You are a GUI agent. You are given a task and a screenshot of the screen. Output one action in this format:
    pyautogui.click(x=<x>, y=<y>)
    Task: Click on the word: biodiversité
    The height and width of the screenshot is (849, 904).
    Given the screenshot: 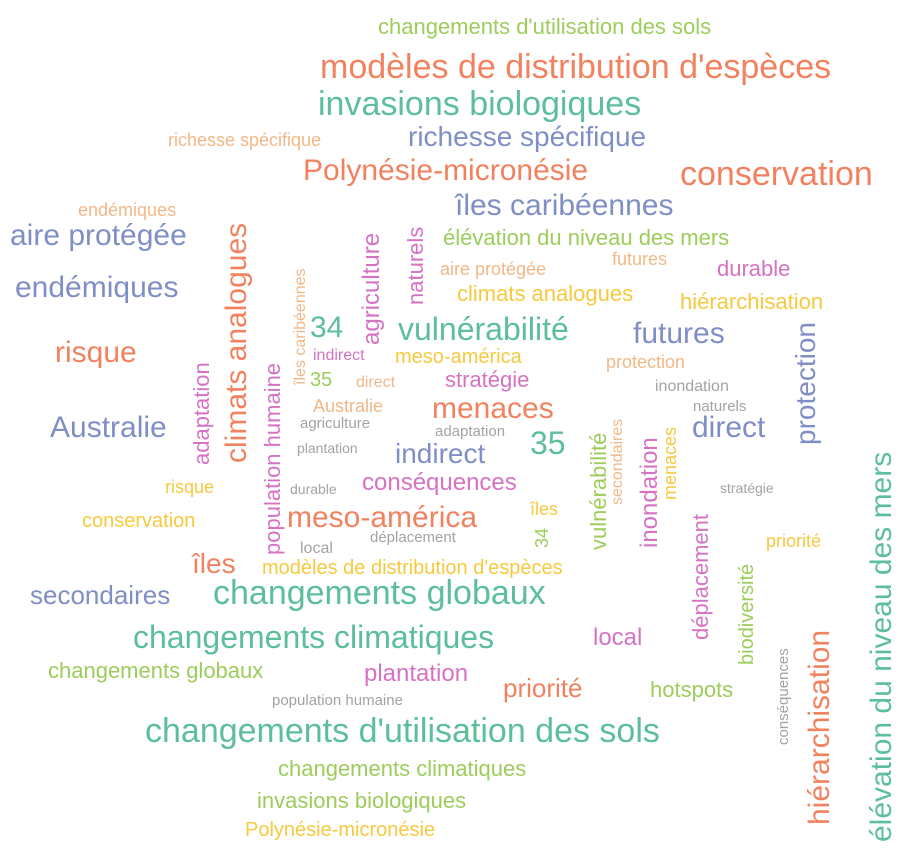 What is the action you would take?
    pyautogui.click(x=747, y=614)
    